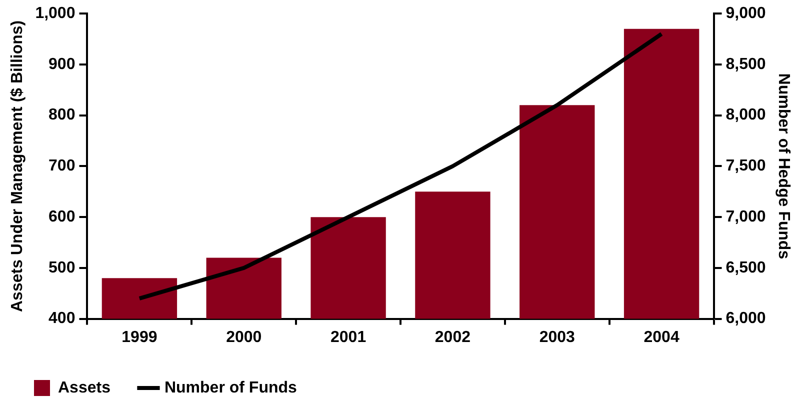 Image resolution: width=801 pixels, height=406 pixels. I want to click on y-tick-label: 800, so click(62, 115).